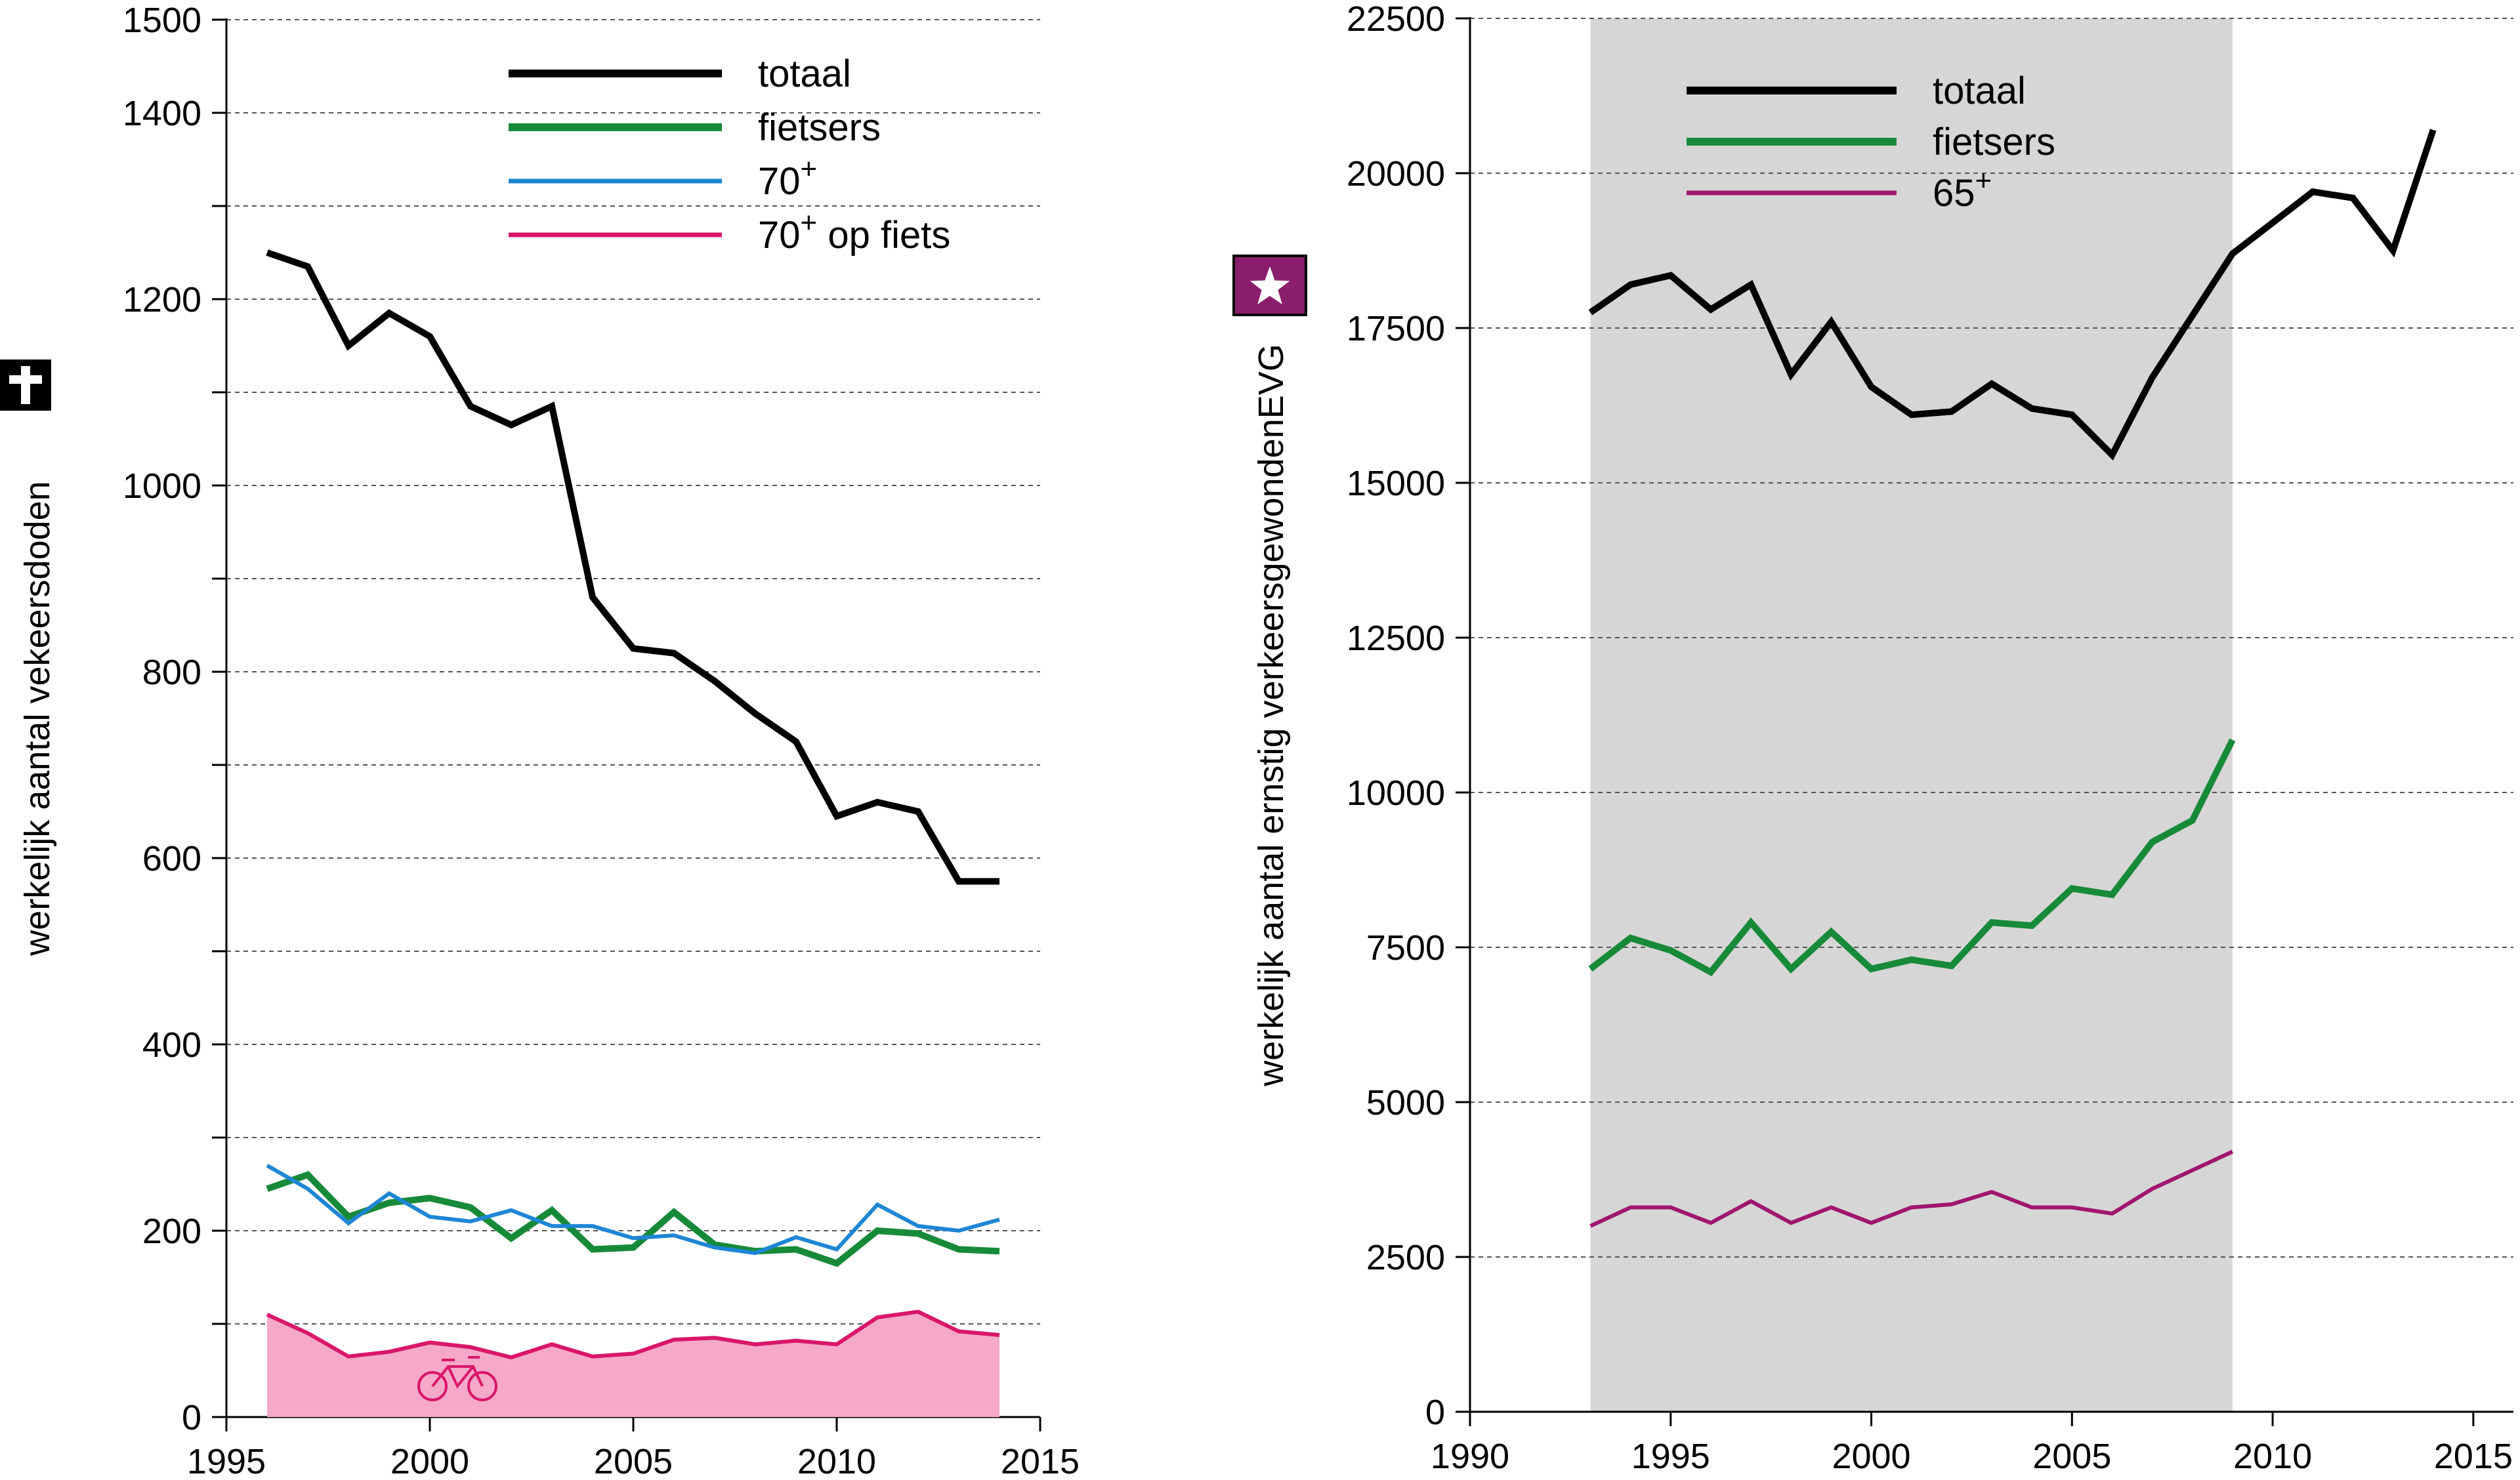 Image resolution: width=2520 pixels, height=1480 pixels. What do you see at coordinates (1396, 328) in the screenshot?
I see `y-tick-label: 17500` at bounding box center [1396, 328].